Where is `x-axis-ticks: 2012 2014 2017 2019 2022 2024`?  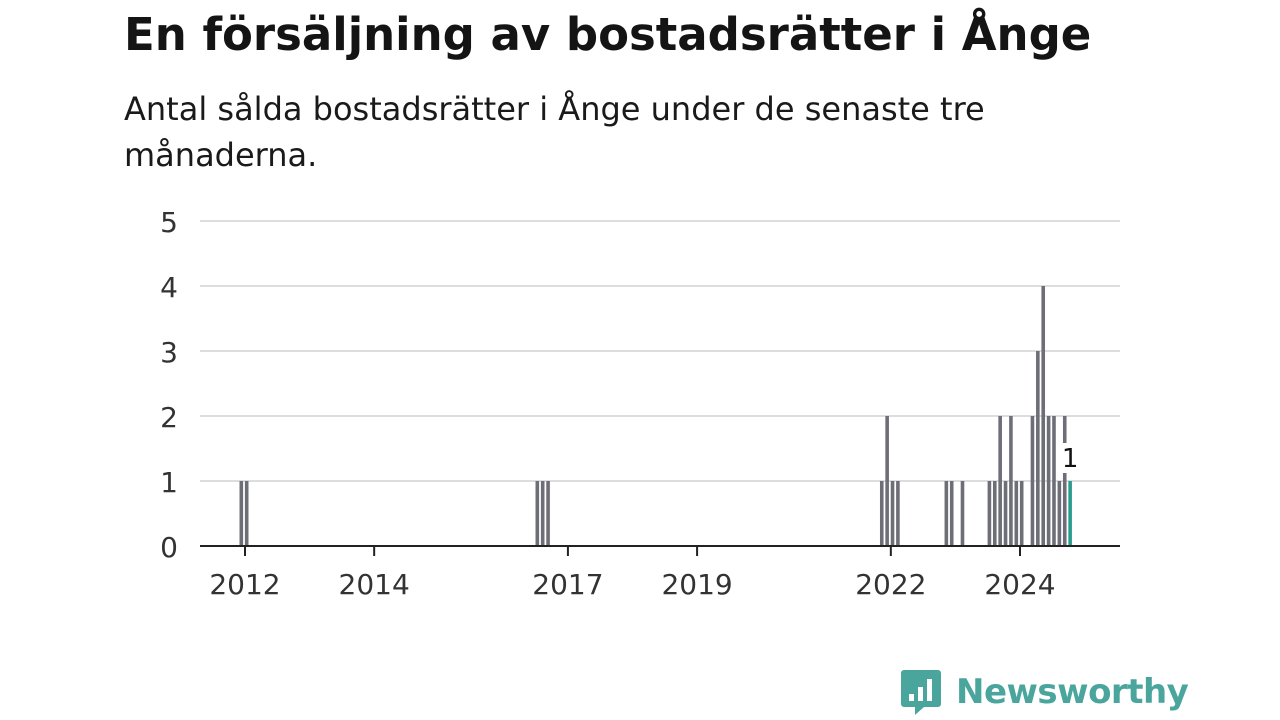 x-axis-ticks: 2012 2014 2017 2019 2022 2024 is located at coordinates (632, 573).